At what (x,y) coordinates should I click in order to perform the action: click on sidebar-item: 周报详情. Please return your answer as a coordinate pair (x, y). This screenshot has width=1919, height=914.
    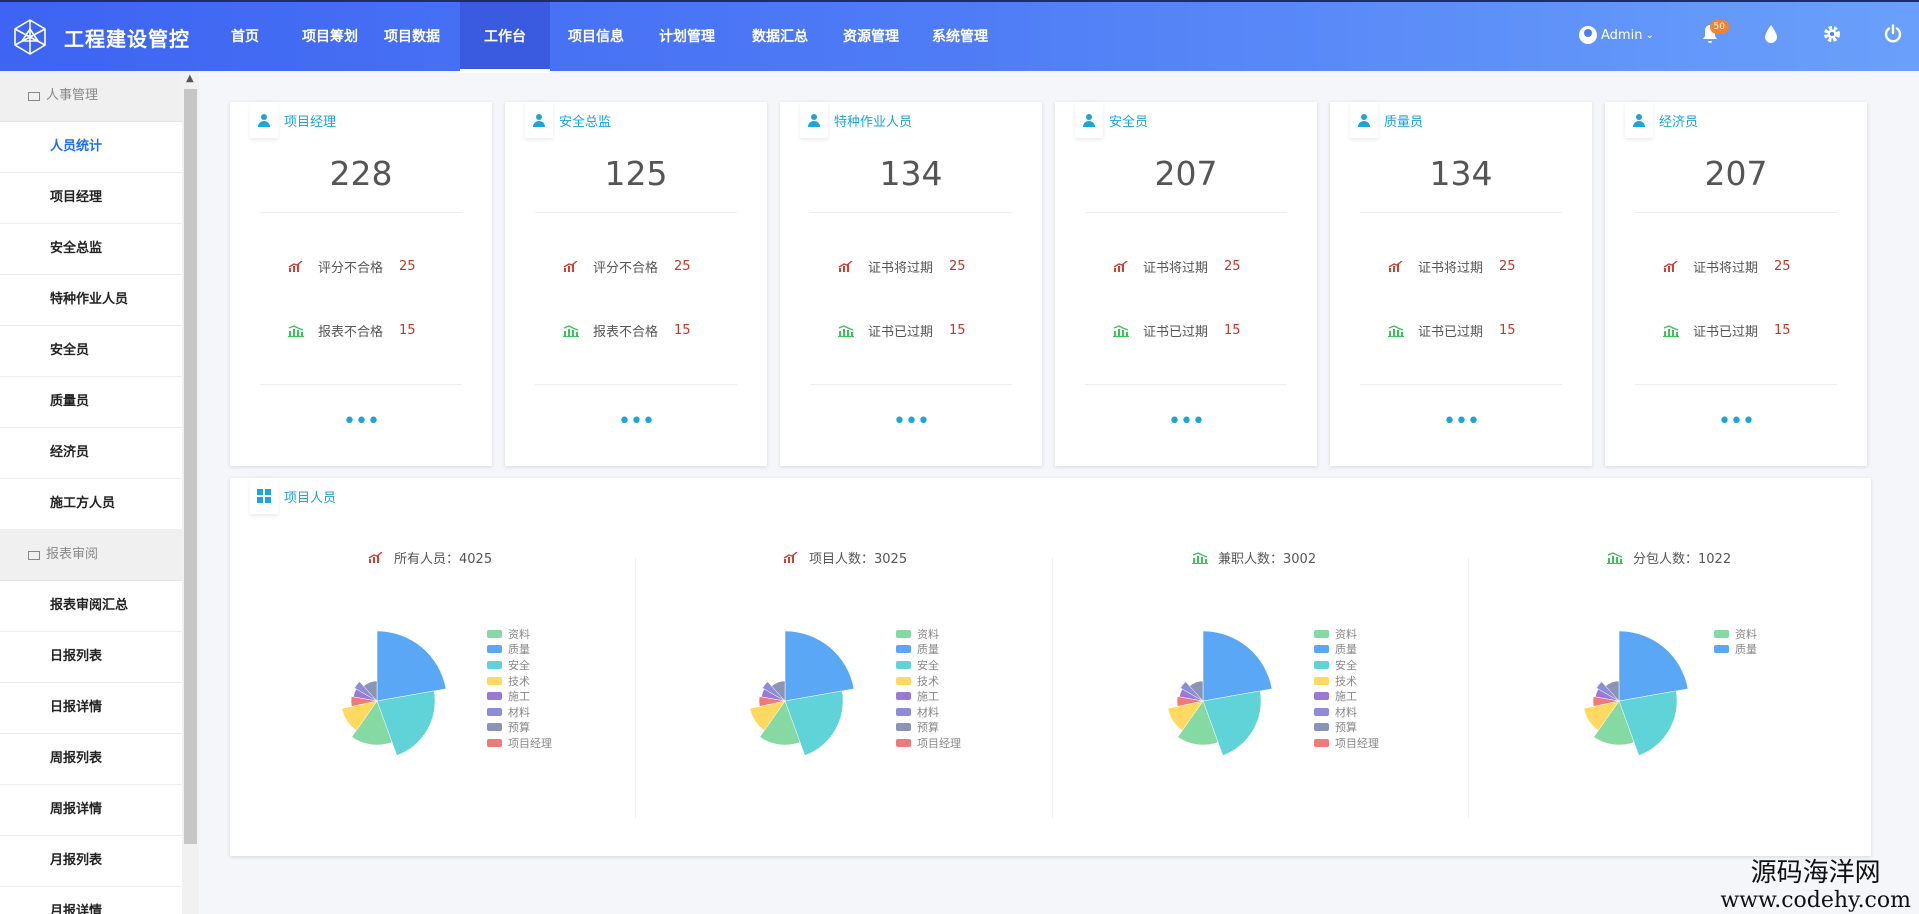
    Looking at the image, I should click on (91, 810).